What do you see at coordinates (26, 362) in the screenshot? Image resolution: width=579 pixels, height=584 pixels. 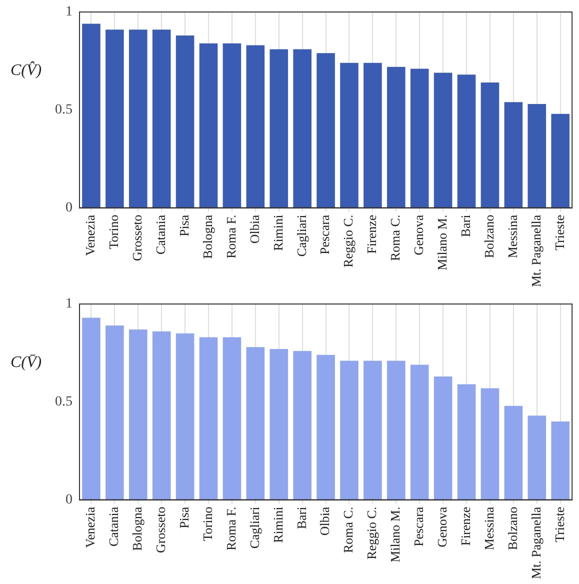 I see `y-axis-title: C(V̄)` at bounding box center [26, 362].